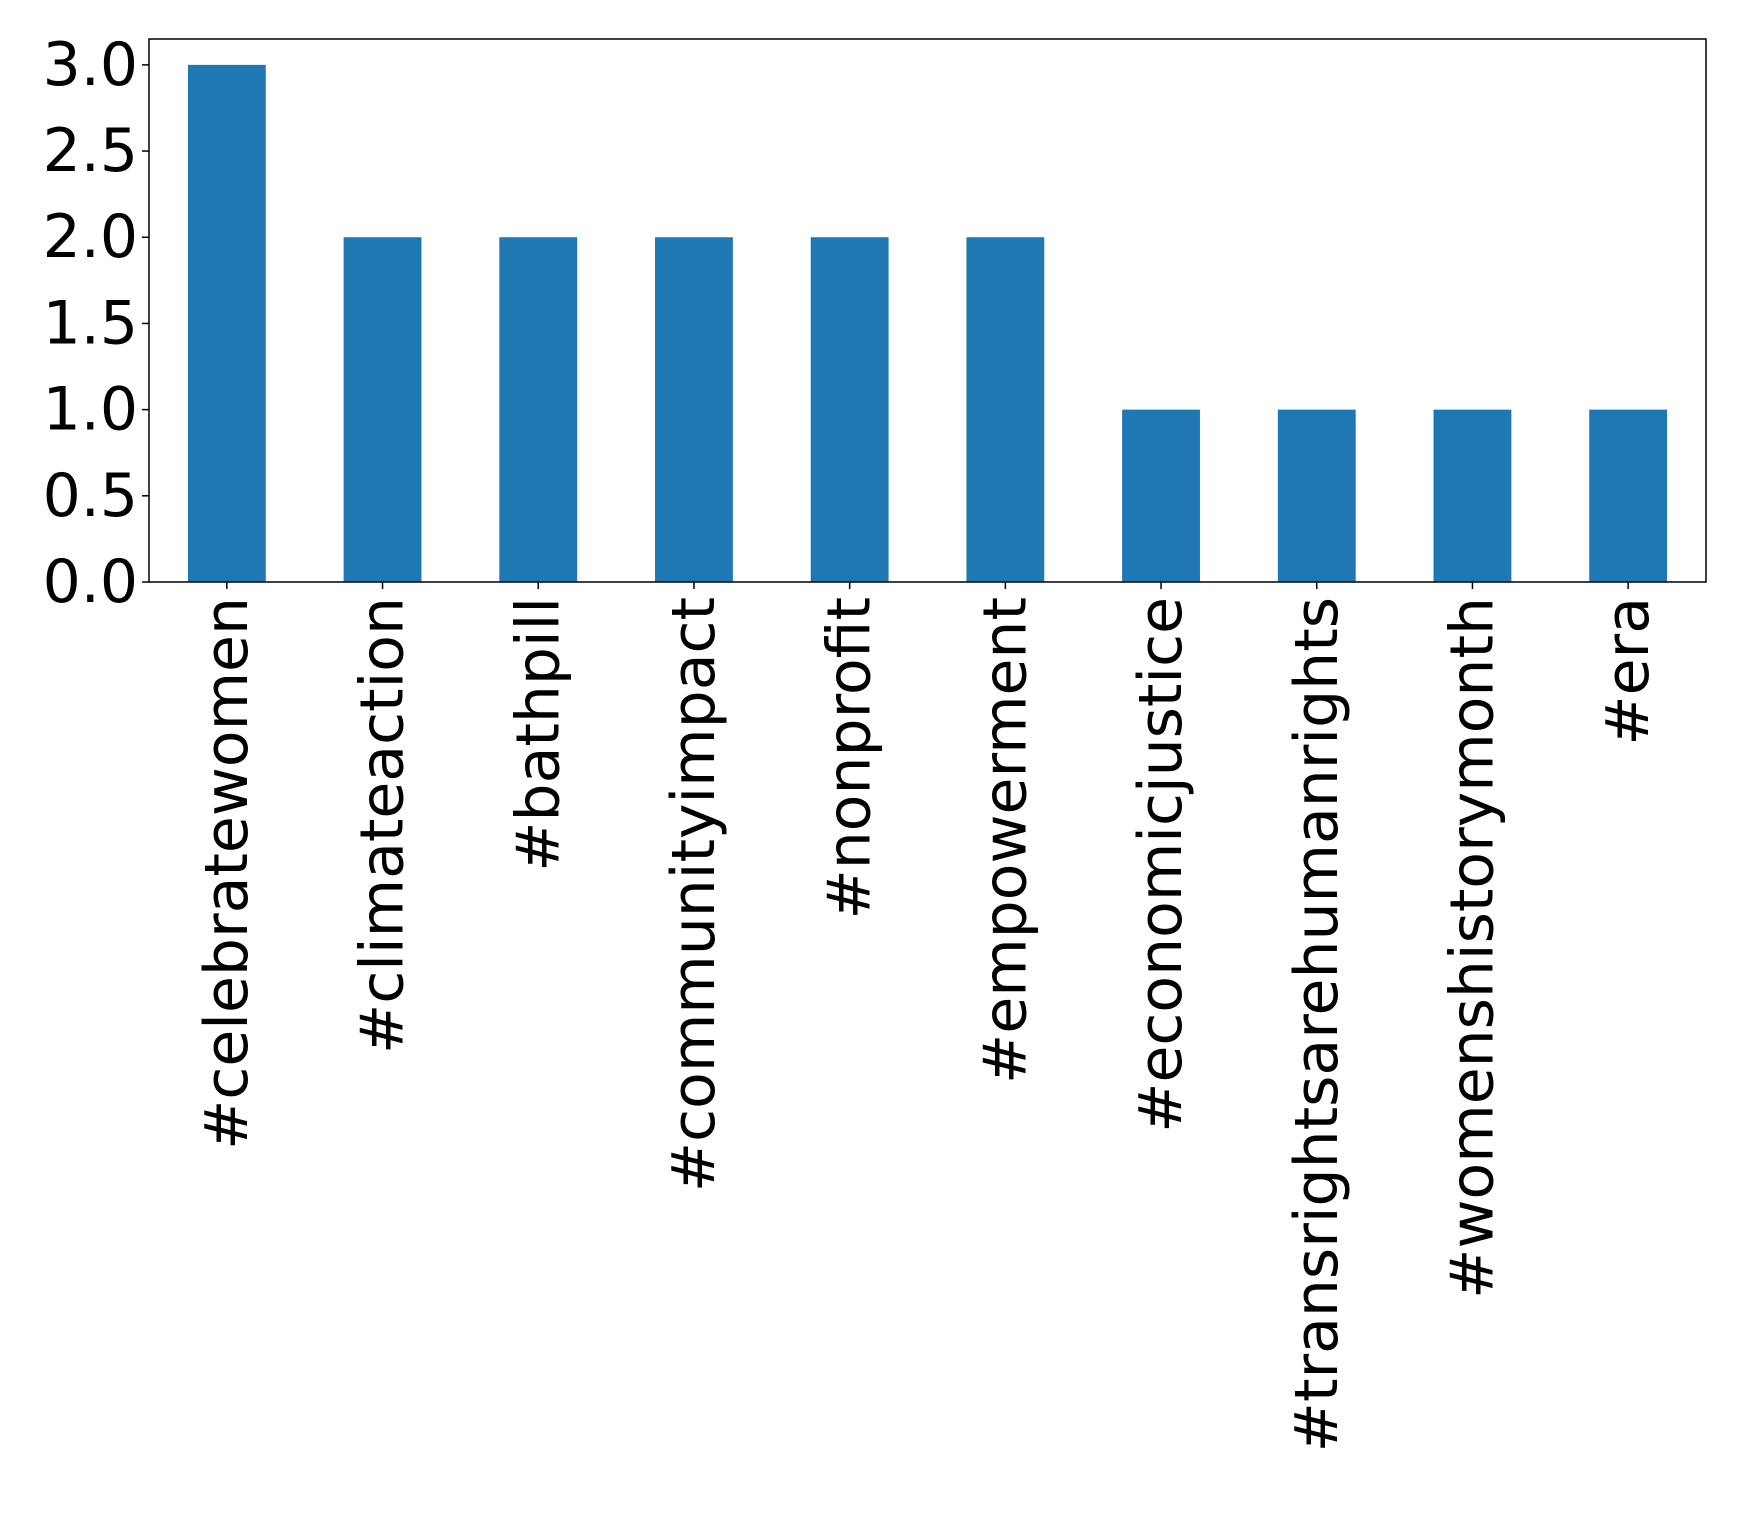 The height and width of the screenshot is (1518, 1739). What do you see at coordinates (694, 894) in the screenshot?
I see `x-tick-label: #communityimpact` at bounding box center [694, 894].